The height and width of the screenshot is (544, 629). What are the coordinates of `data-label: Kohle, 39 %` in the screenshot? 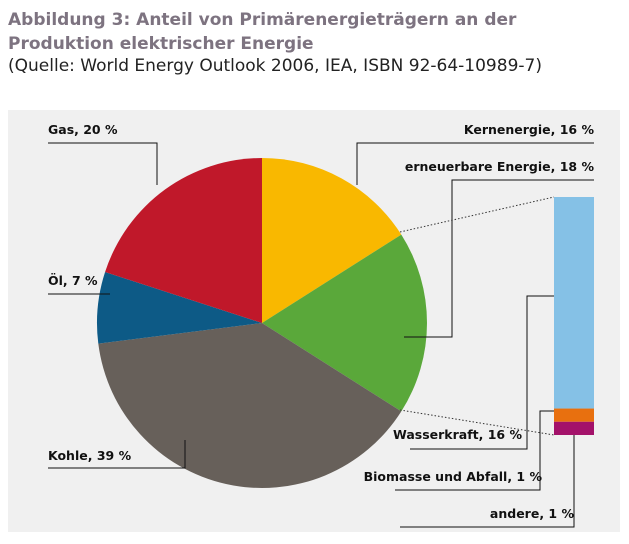 It's located at (90, 455).